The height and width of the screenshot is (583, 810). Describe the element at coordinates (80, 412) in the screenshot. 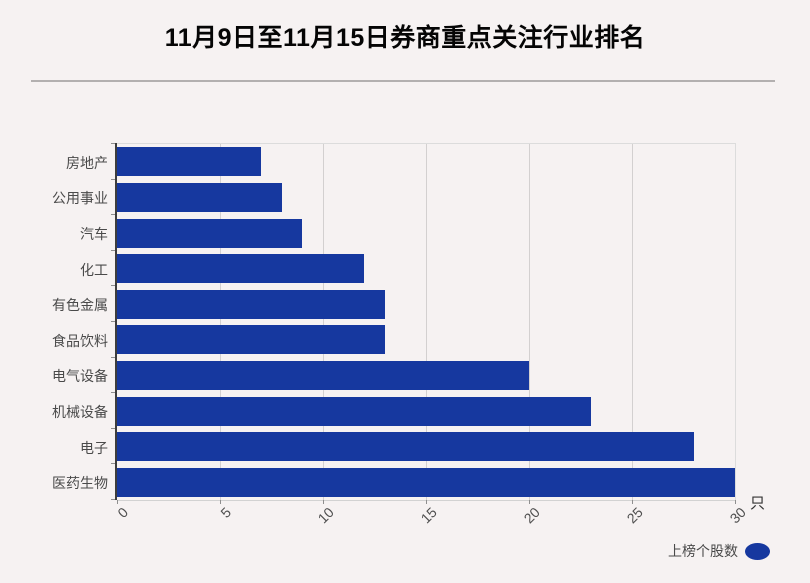

I see `category-label: 机械设备` at that location.